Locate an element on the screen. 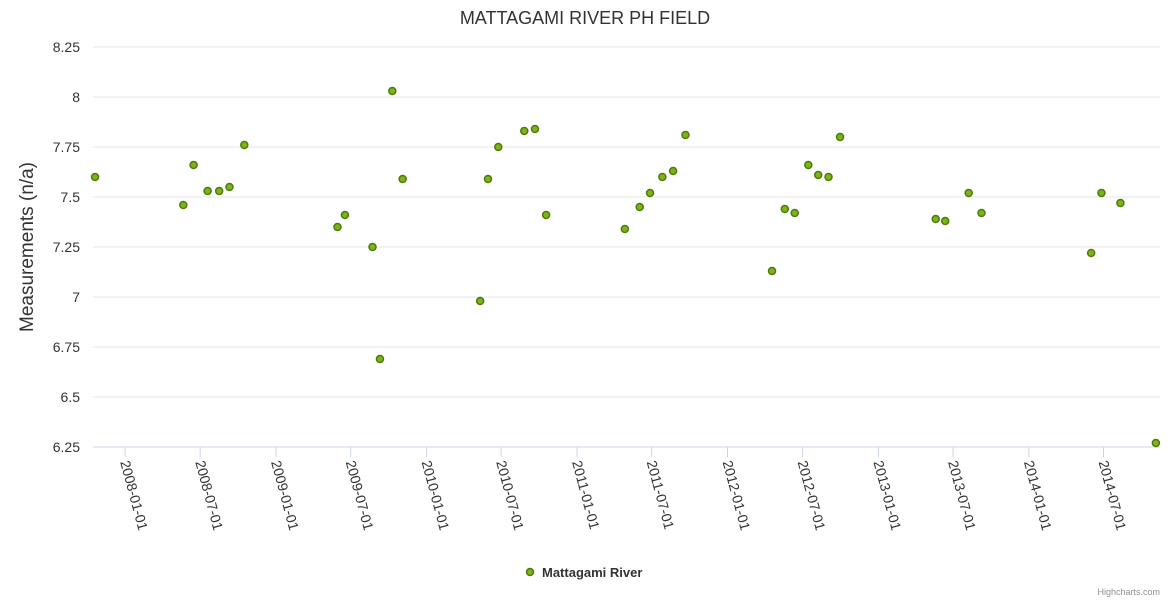  x-tick-label: 2013-07-01 is located at coordinates (962, 496).